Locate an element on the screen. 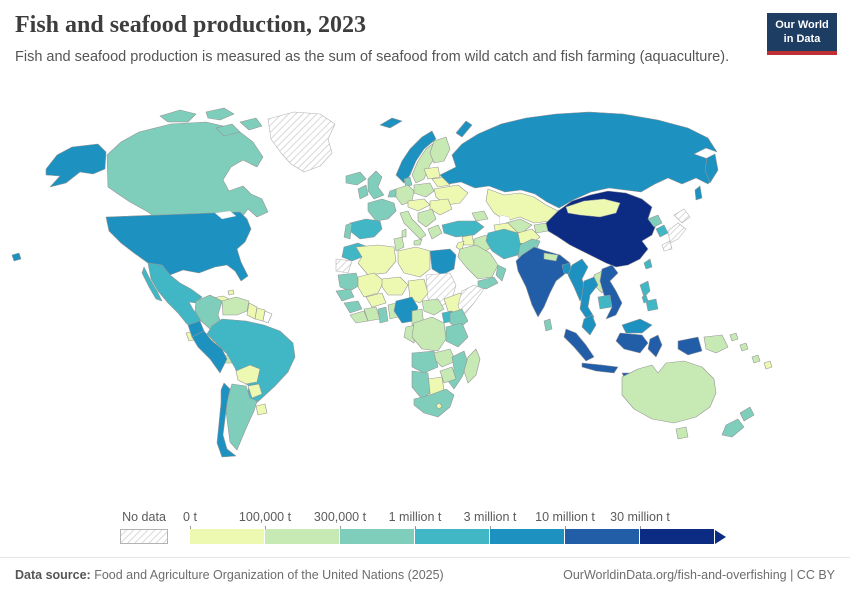 The height and width of the screenshot is (600, 850). country-svalbard is located at coordinates (391, 123).